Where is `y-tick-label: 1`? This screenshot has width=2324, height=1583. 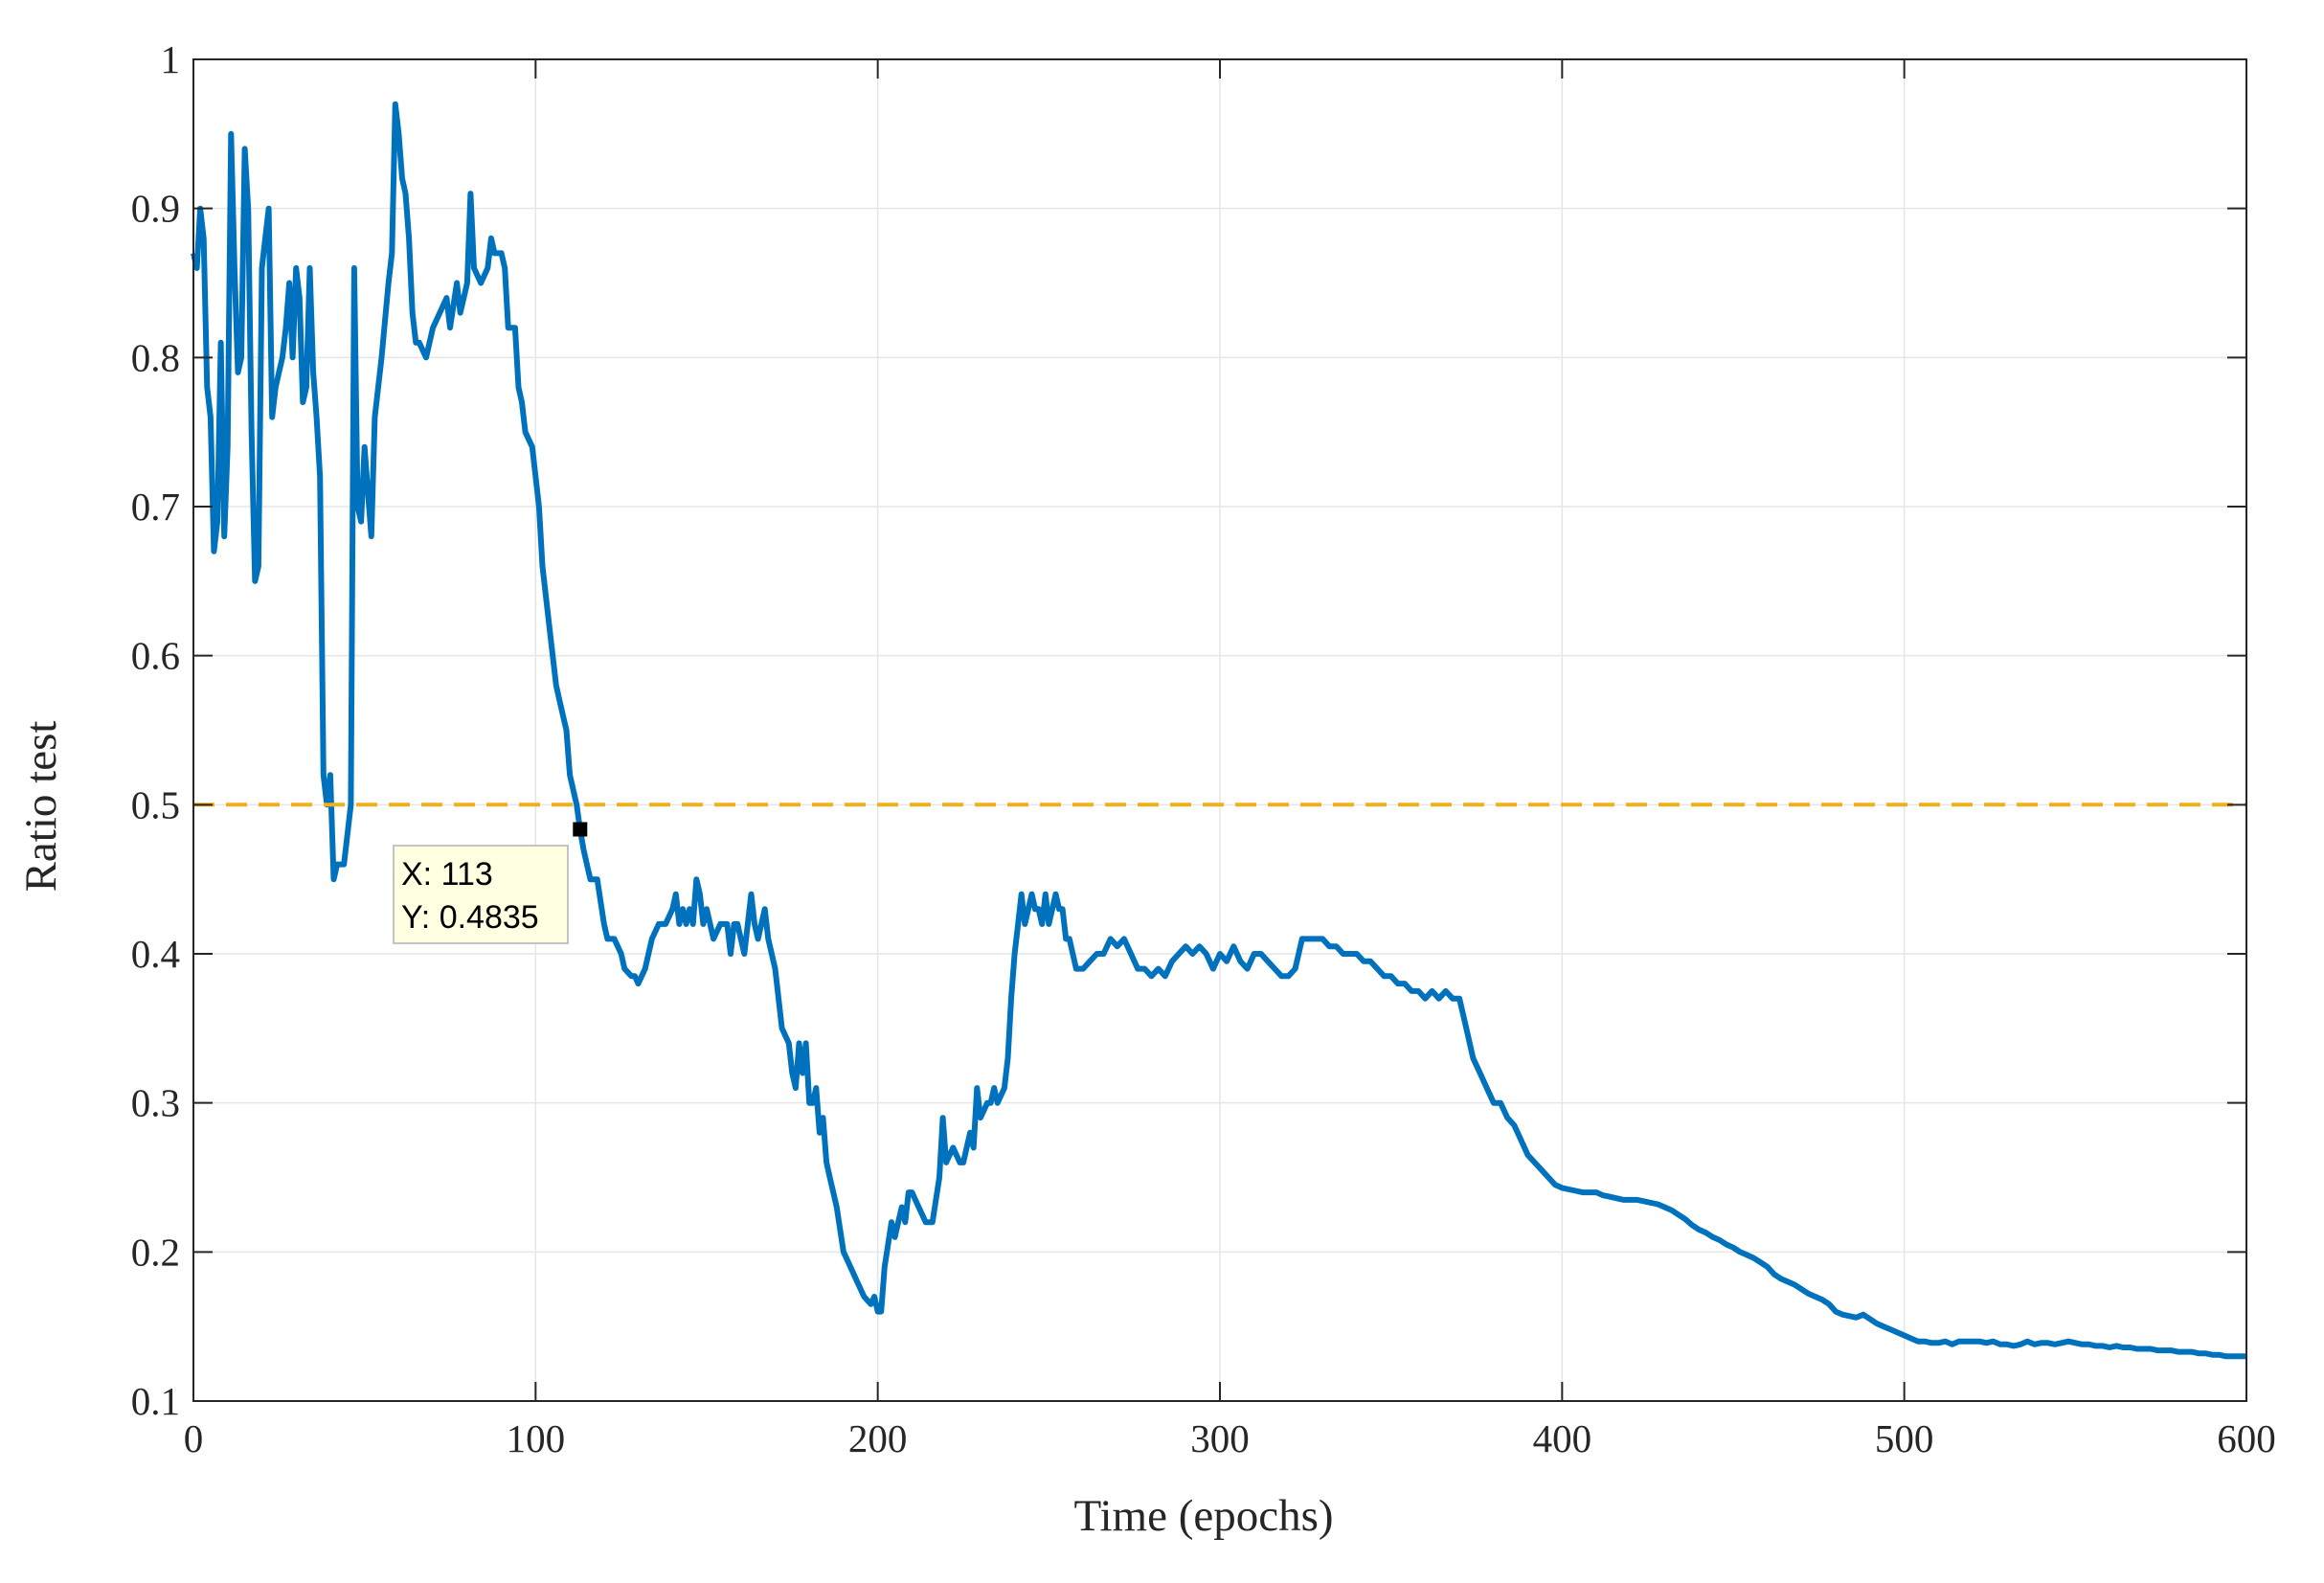
y-tick-label: 1 is located at coordinates (171, 59).